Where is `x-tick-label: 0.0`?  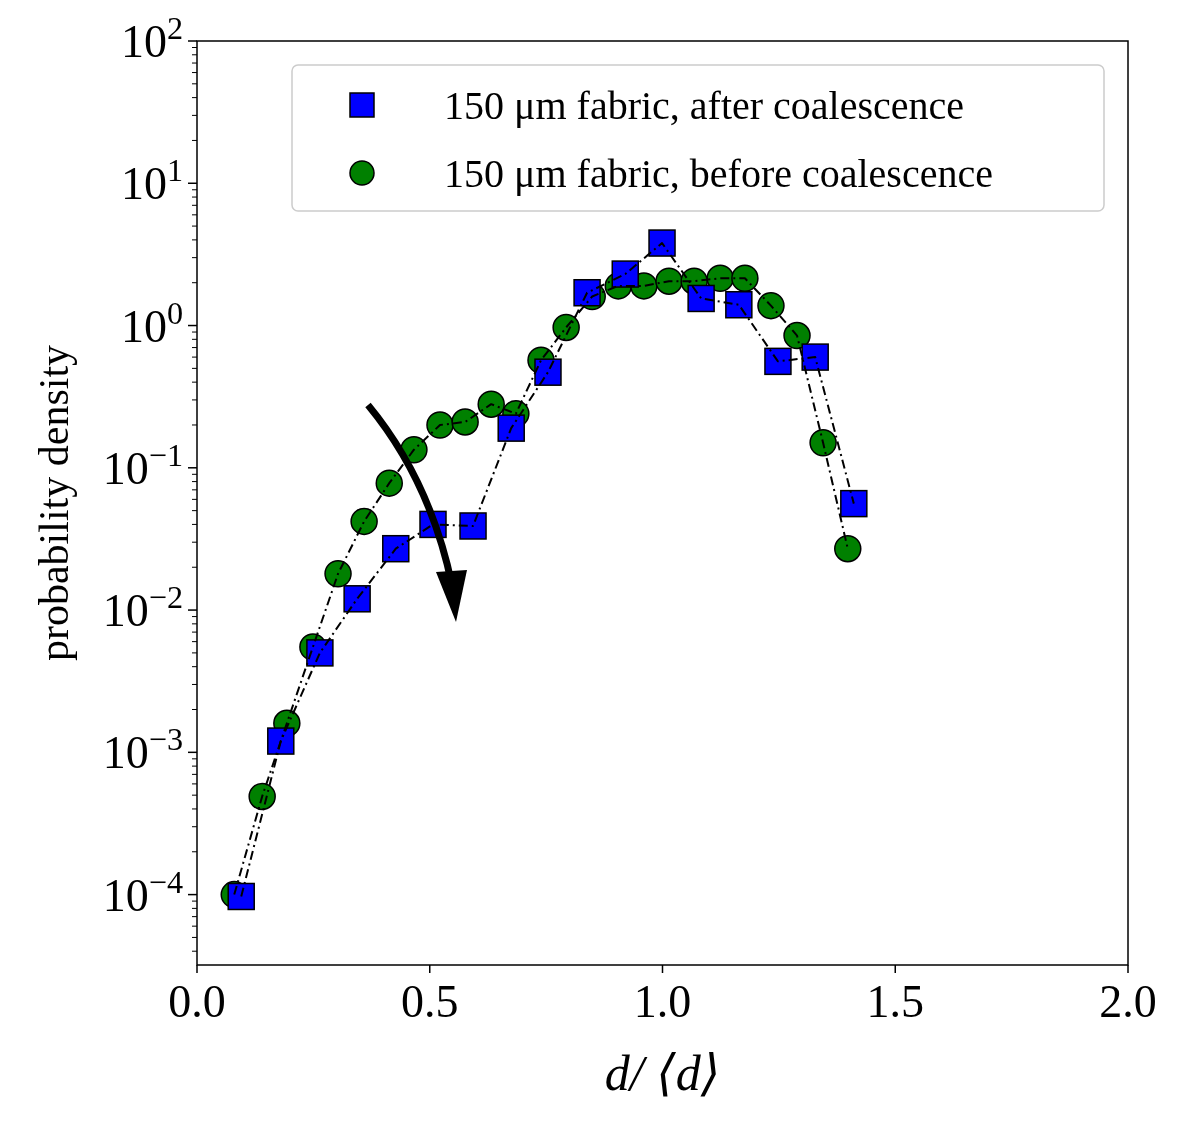
x-tick-label: 0.0 is located at coordinates (197, 1001).